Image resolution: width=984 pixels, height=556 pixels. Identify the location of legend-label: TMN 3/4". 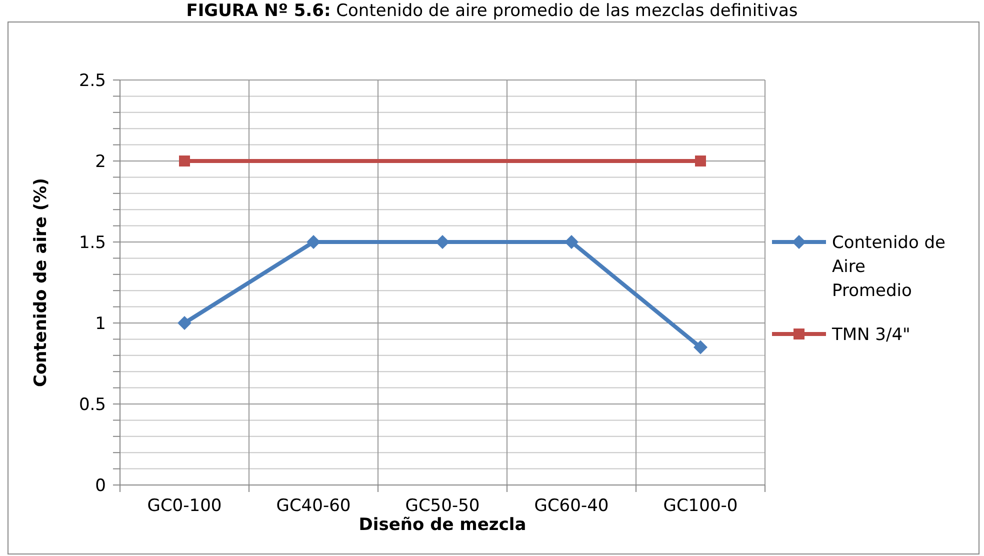
(870, 334).